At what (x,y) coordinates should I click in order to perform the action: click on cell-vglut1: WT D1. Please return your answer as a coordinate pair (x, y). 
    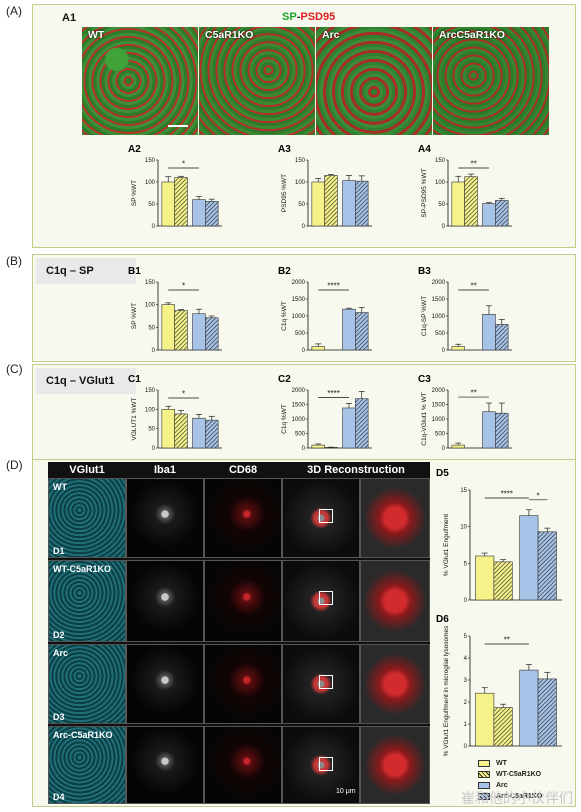
    Looking at the image, I should click on (87, 518).